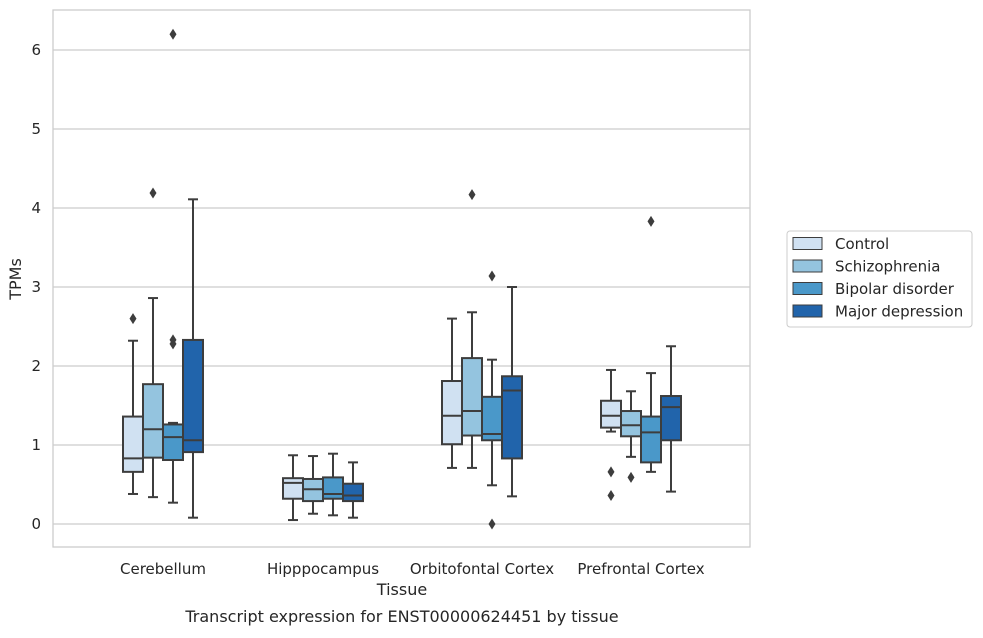 This screenshot has width=983, height=638. Describe the element at coordinates (36, 445) in the screenshot. I see `y-tick-label: 1` at that location.